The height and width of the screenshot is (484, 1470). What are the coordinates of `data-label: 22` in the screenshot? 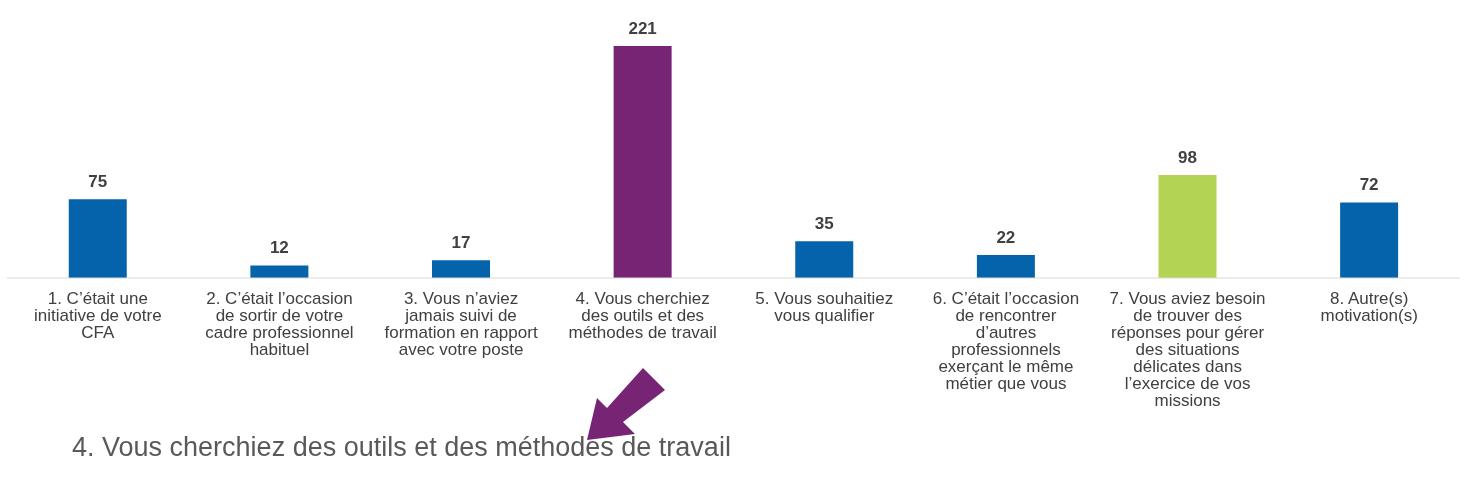 It's located at (1006, 237).